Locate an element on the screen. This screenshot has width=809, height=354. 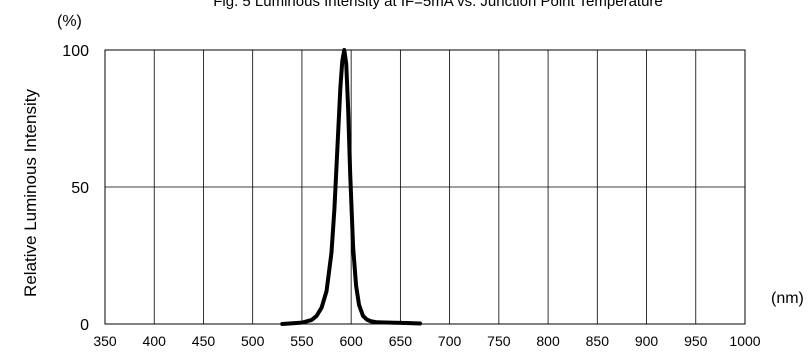
x-unit-label: (nm) is located at coordinates (787, 298).